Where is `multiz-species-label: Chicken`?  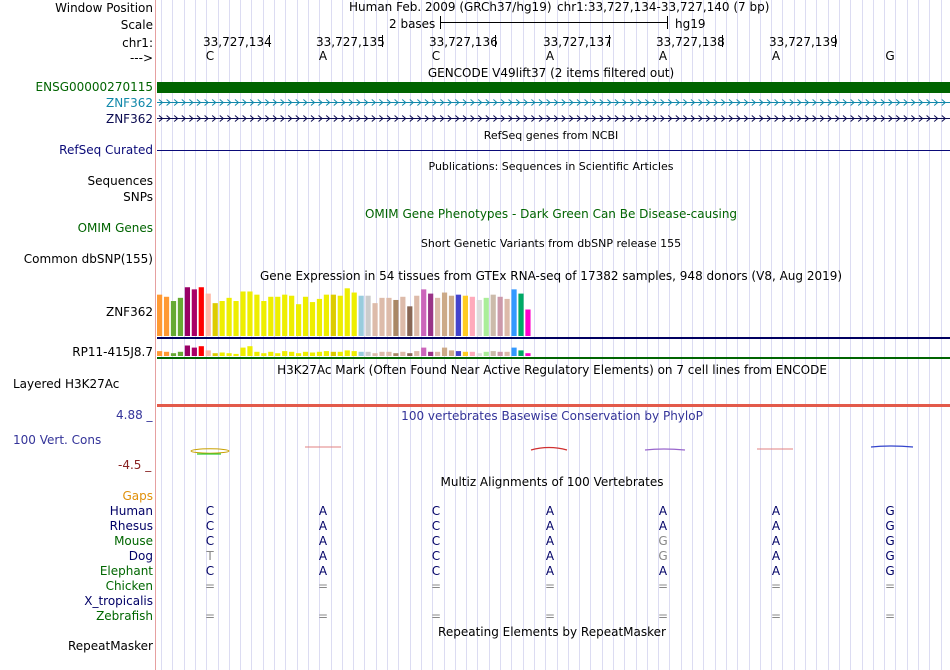 multiz-species-label: Chicken is located at coordinates (129, 586).